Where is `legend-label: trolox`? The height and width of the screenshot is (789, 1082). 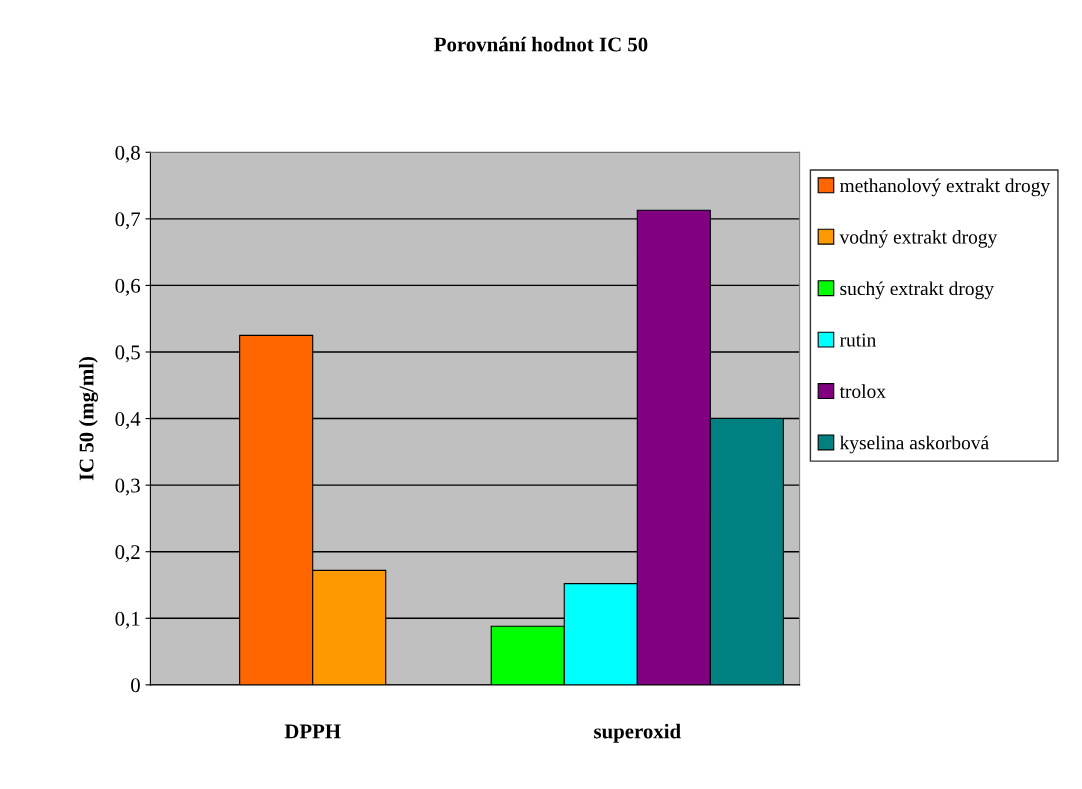 legend-label: trolox is located at coordinates (862, 391).